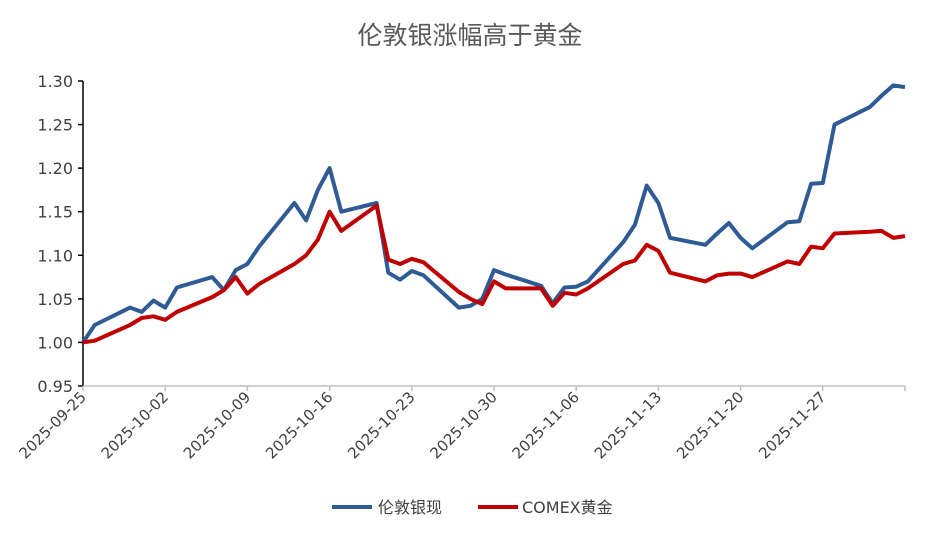 The image size is (940, 542). Describe the element at coordinates (52, 425) in the screenshot. I see `x-tick-label: 2025-09-25` at that location.